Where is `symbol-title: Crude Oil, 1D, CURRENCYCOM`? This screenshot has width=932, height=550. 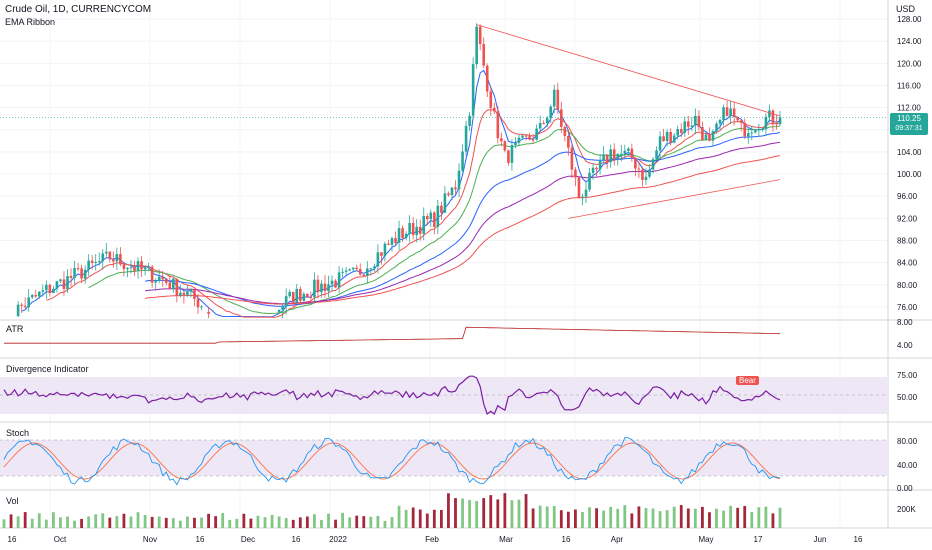 symbol-title: Crude Oil, 1D, CURRENCYCOM is located at coordinates (78, 9).